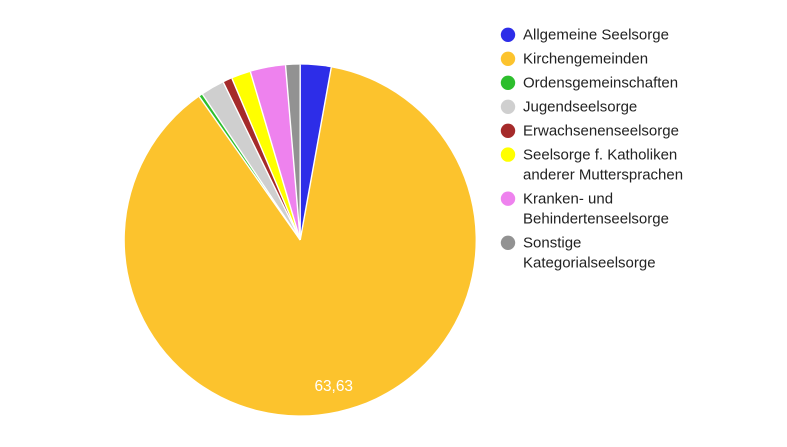 This screenshot has height=447, width=787. What do you see at coordinates (552, 243) in the screenshot?
I see `svg-text: Sonstige` at bounding box center [552, 243].